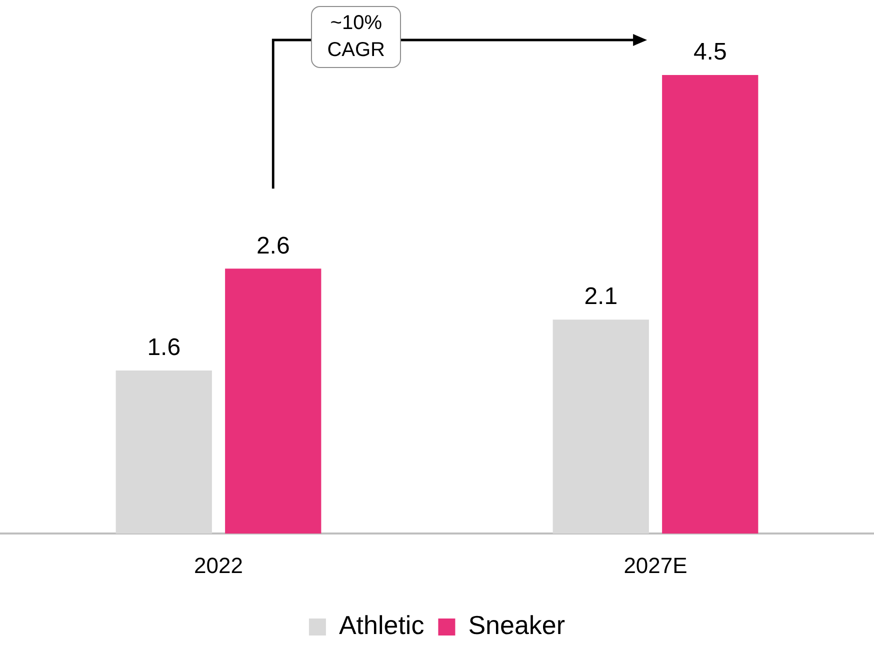  I want to click on x-tick-label: 2022, so click(218, 565).